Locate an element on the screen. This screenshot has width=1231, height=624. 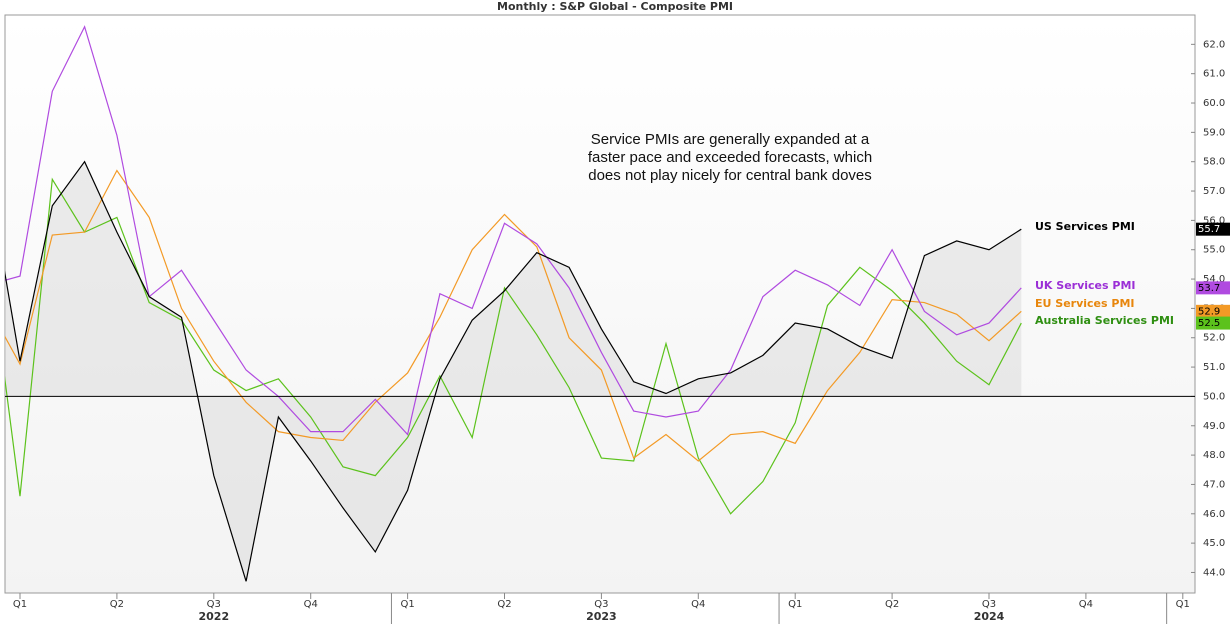
y-tick-label: 55.0 is located at coordinates (1214, 250).